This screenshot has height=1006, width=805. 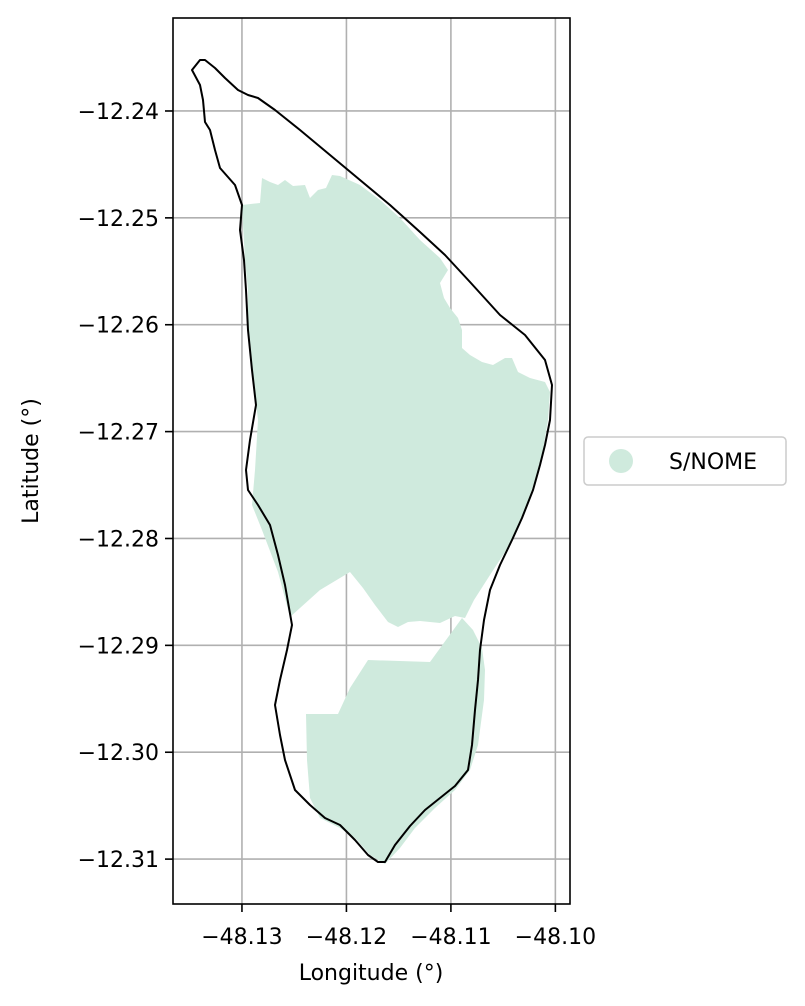 I want to click on legend: S/NOME, so click(x=685, y=461).